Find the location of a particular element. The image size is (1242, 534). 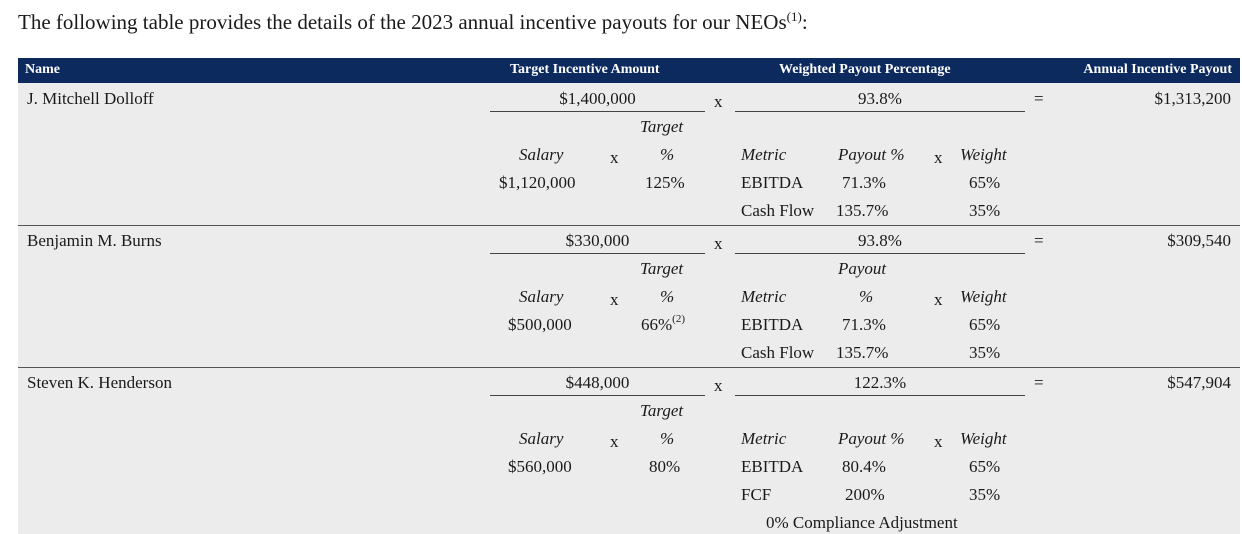

compliance-adjustment: 0% Compliance Adjustment is located at coordinates (862, 522).